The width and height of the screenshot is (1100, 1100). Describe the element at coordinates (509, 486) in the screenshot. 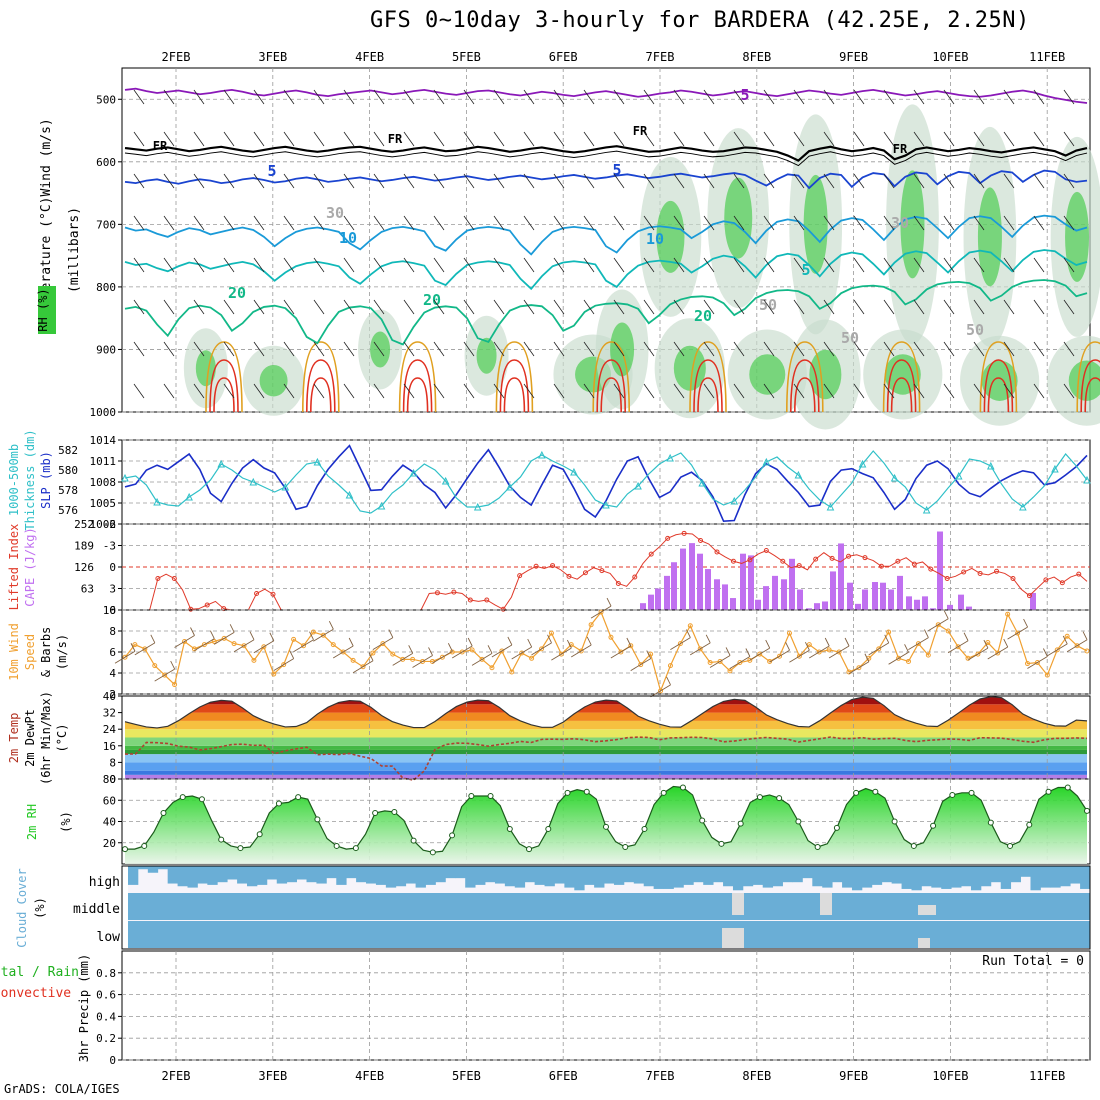

I see `thickness-marker` at that location.